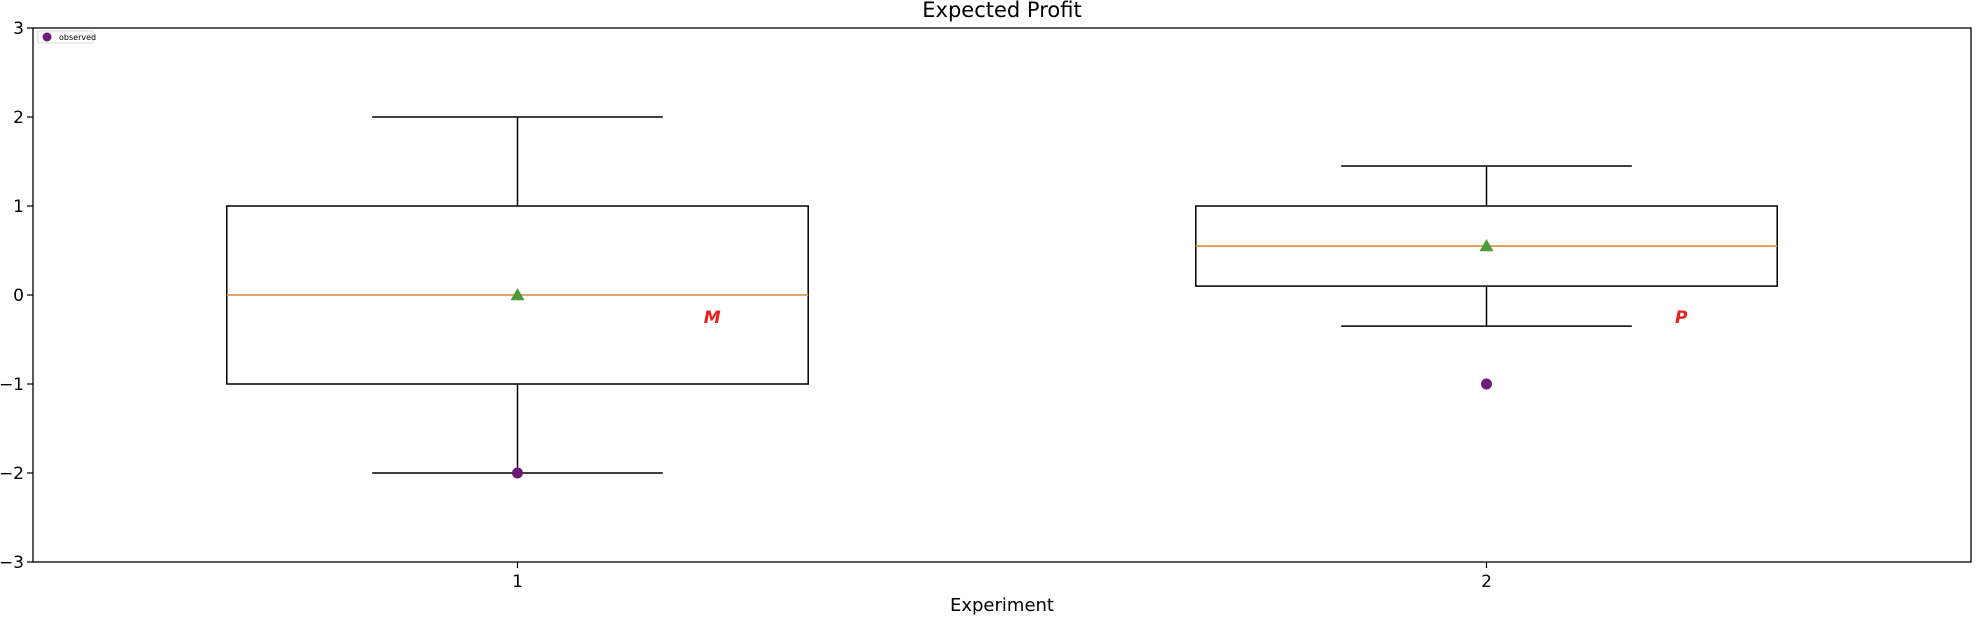 The image size is (1980, 623). Describe the element at coordinates (1002, 605) in the screenshot. I see `x-axis-label: Experiment` at that location.